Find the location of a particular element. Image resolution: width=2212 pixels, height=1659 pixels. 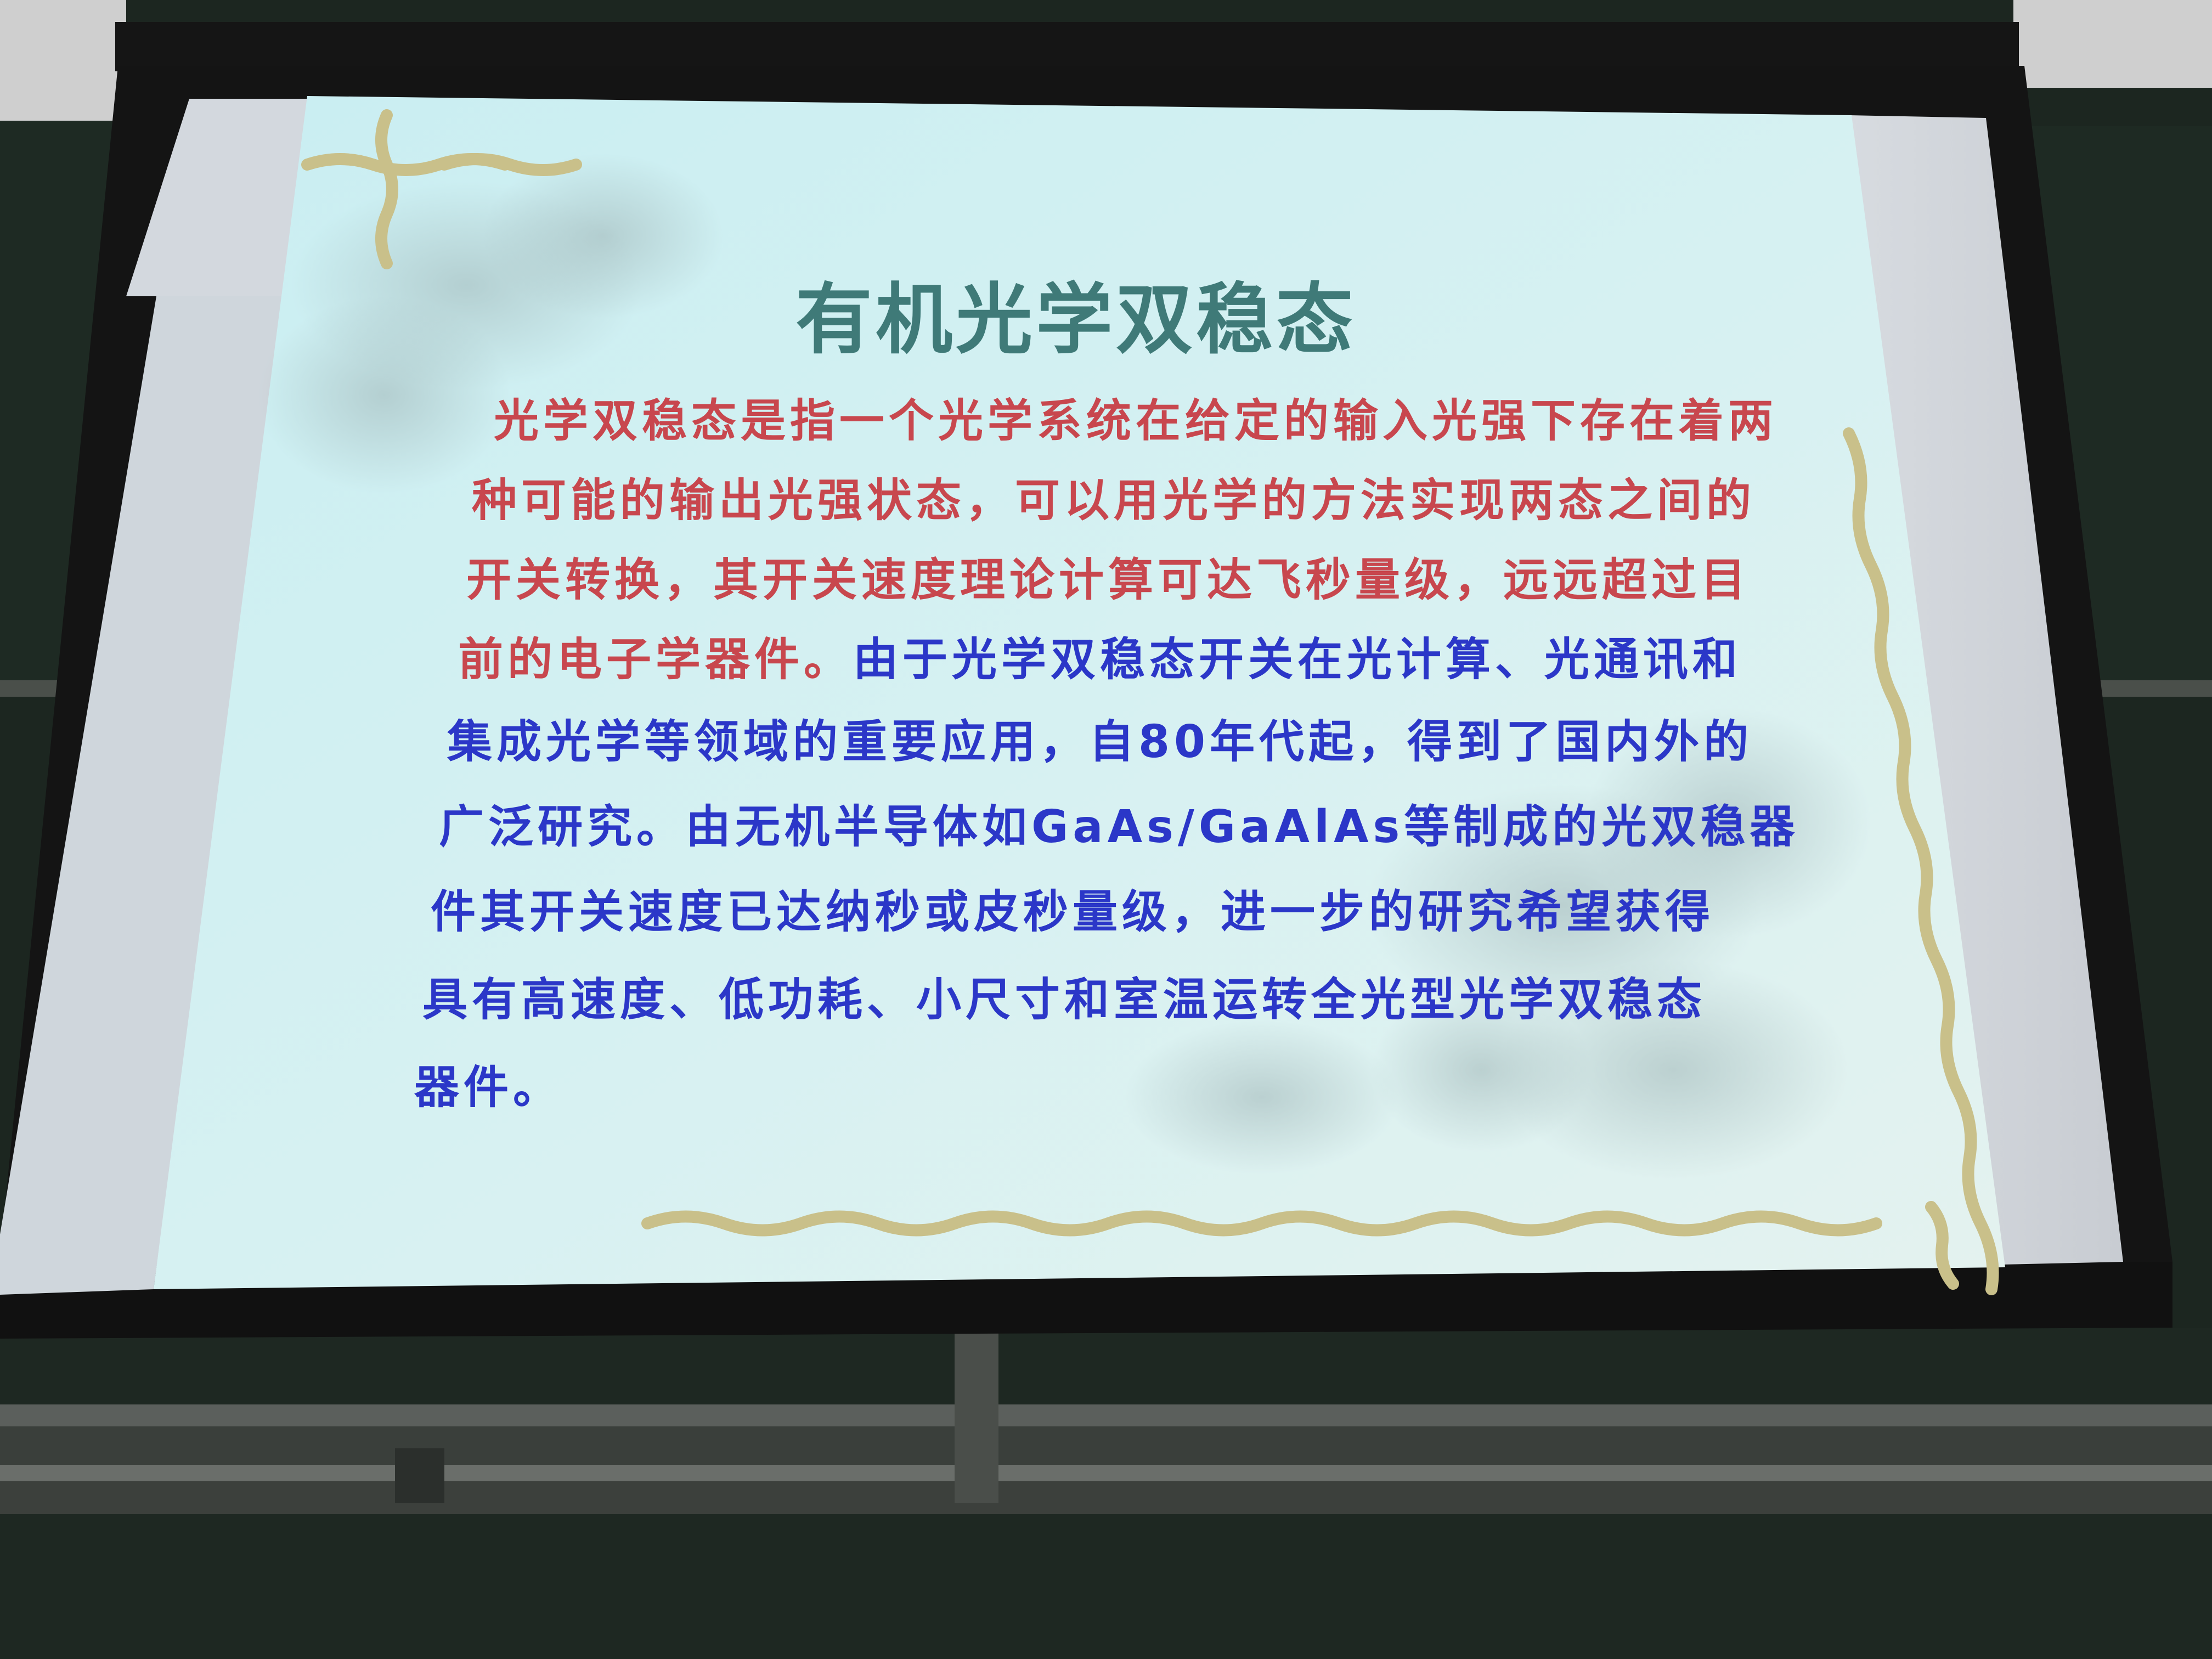

screen-left-margin is located at coordinates (156, 697).